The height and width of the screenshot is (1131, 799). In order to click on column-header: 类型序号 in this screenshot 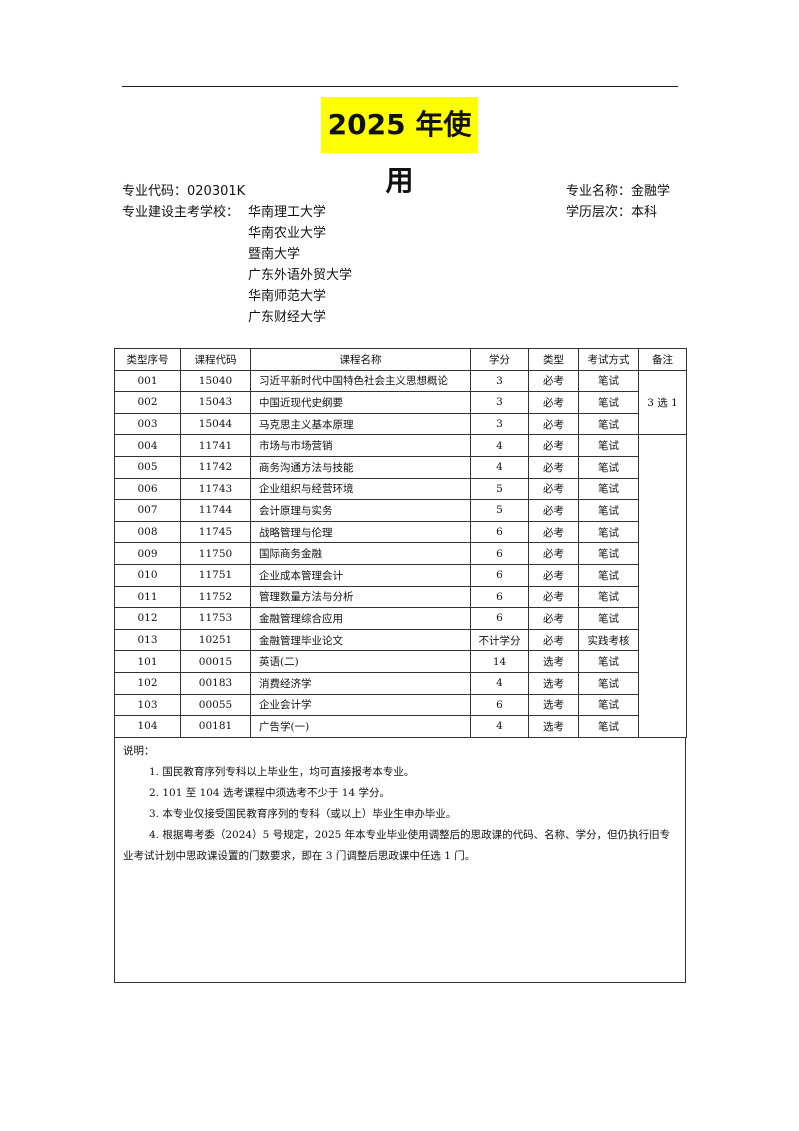, I will do `click(147, 359)`.